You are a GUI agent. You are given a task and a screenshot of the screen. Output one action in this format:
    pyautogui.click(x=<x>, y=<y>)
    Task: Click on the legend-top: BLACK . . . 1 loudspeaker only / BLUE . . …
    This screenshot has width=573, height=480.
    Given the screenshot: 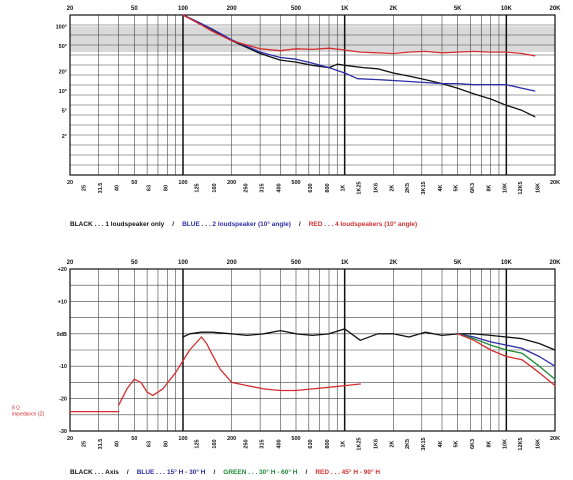 What is the action you would take?
    pyautogui.click(x=243, y=224)
    